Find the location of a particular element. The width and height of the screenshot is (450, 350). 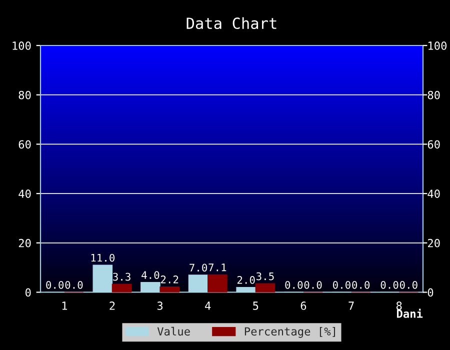

x-tick-label: 8 is located at coordinates (399, 306).